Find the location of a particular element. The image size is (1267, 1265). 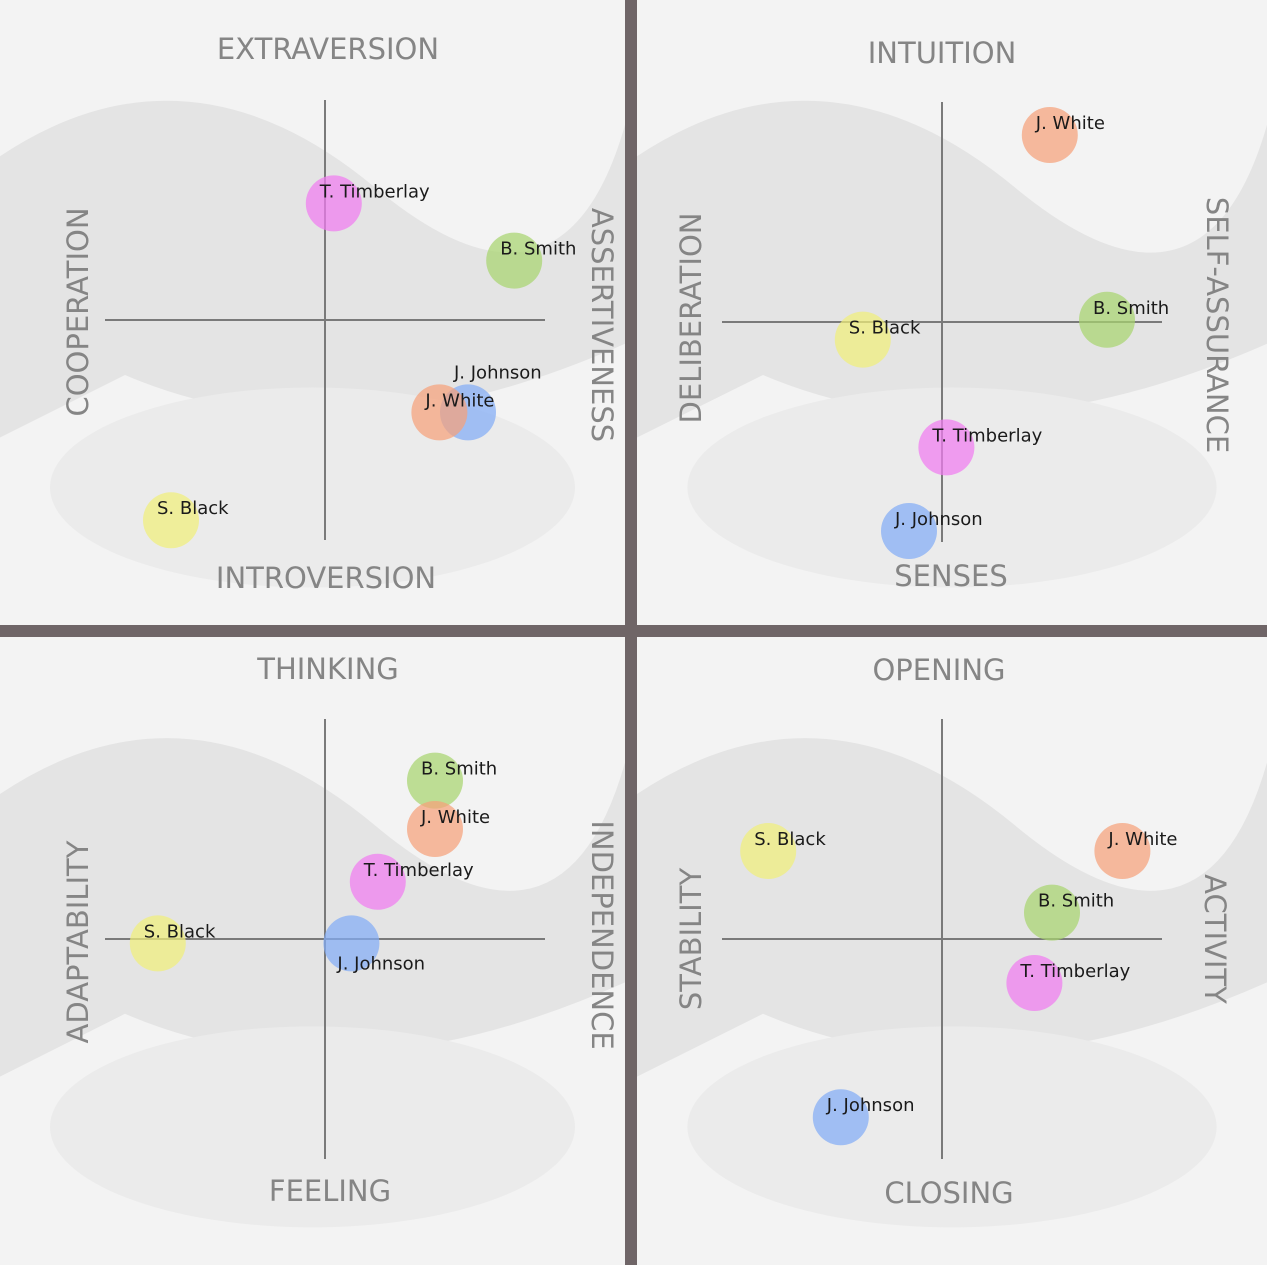

axis-label-top: EXTRAVERSION is located at coordinates (328, 49).